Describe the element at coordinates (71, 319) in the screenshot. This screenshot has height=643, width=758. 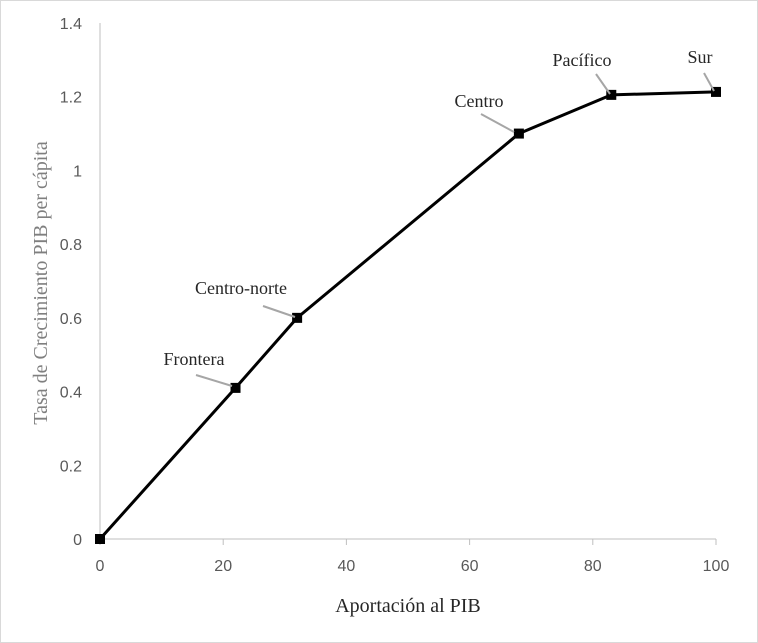
I see `y-tick-label: 0.6` at that location.